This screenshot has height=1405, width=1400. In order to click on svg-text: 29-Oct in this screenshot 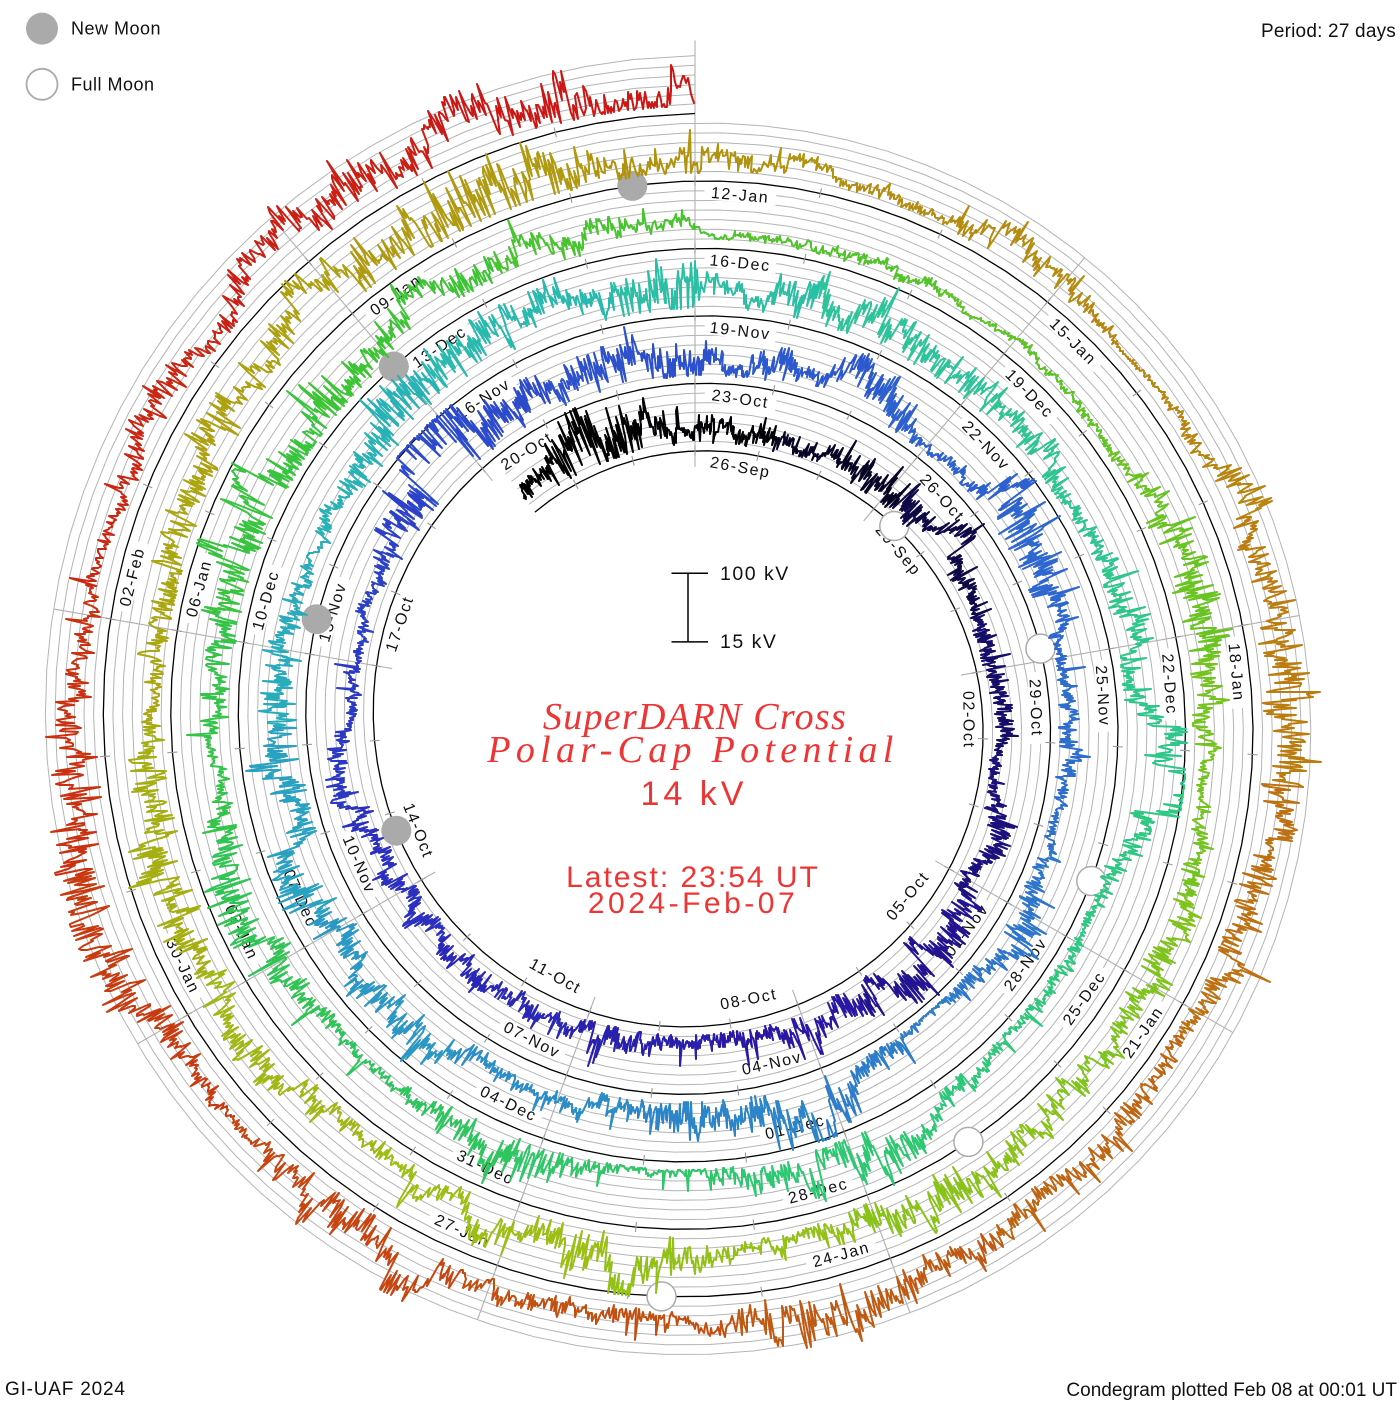, I will do `click(1034, 708)`.